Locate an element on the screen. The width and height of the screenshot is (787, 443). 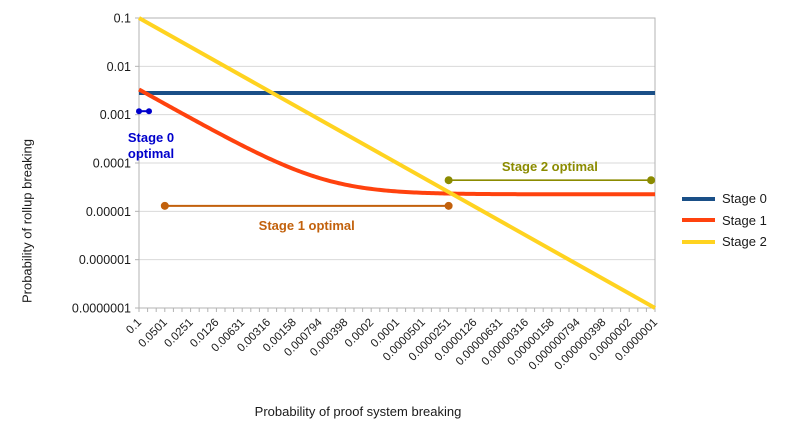
y-tick-label: 0.00001 is located at coordinates (108, 212).